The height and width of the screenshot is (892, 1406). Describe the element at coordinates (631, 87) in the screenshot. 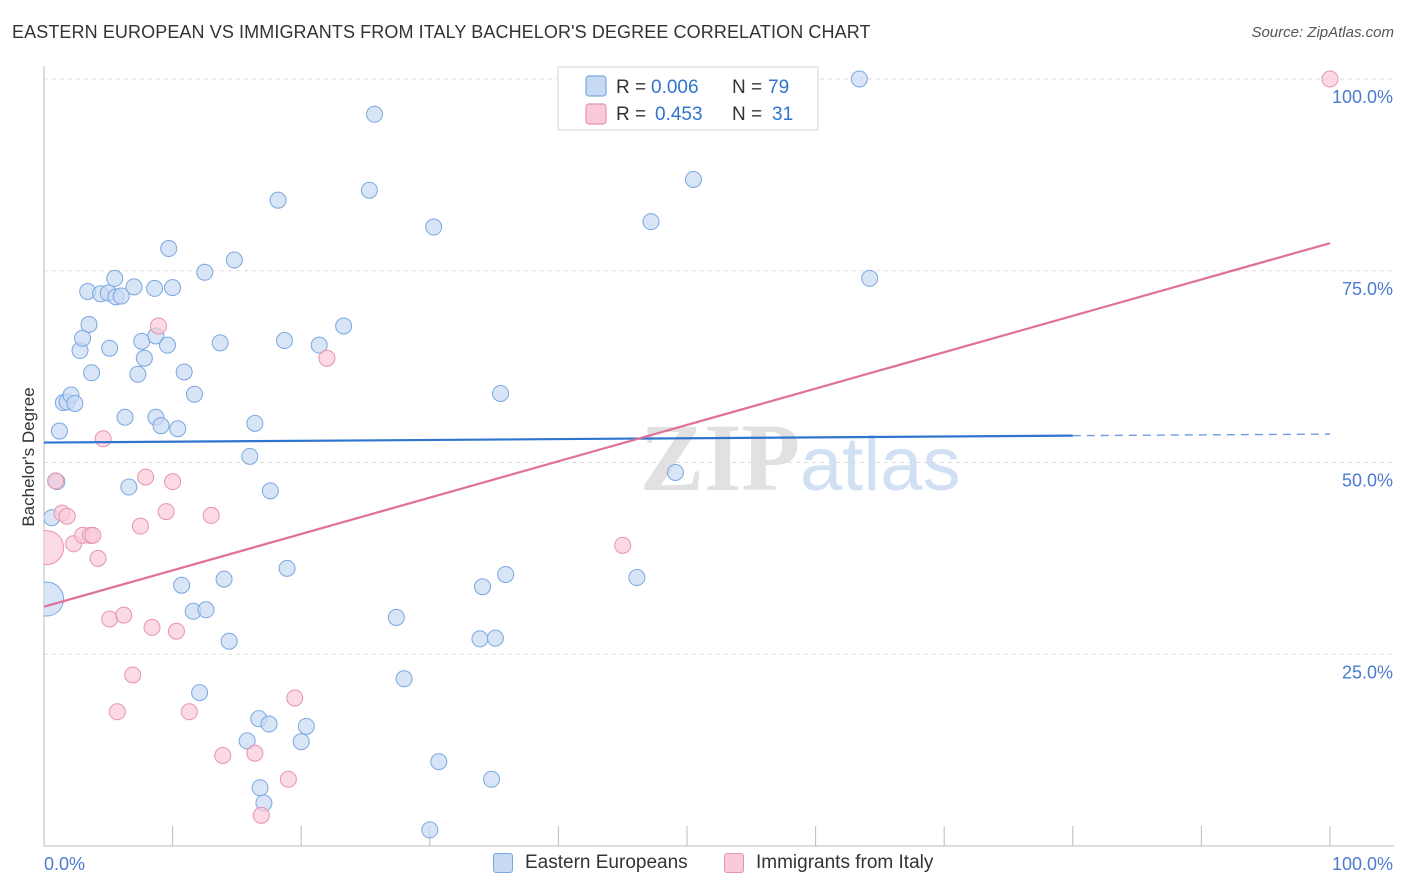

I see `stats-r-label-1: R =` at that location.